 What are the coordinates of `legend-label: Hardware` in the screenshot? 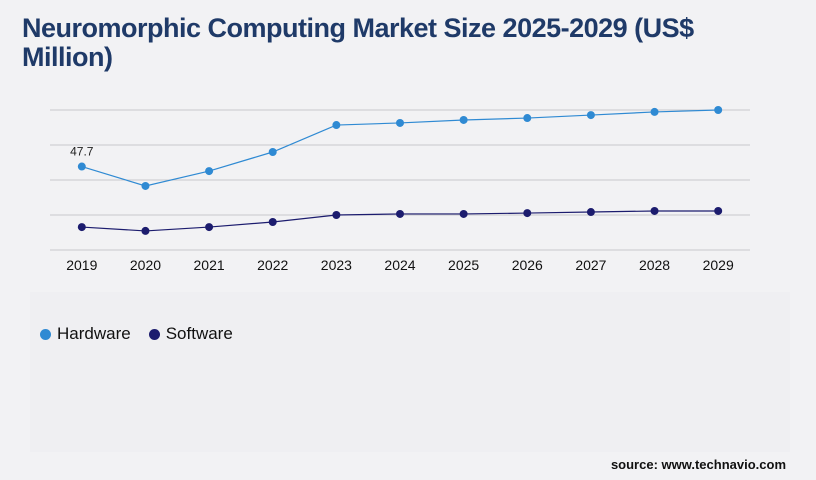 It's located at (94, 333).